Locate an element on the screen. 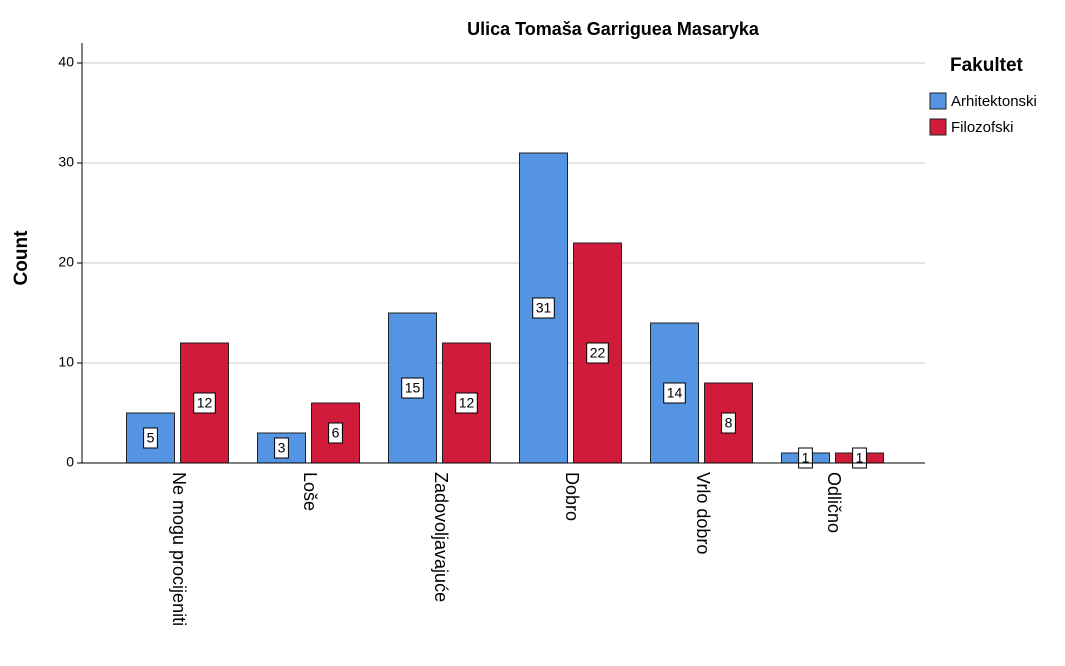 The image size is (1065, 666). chart-title: Ulica Tomaša Garriguea Masaryka is located at coordinates (613, 29).